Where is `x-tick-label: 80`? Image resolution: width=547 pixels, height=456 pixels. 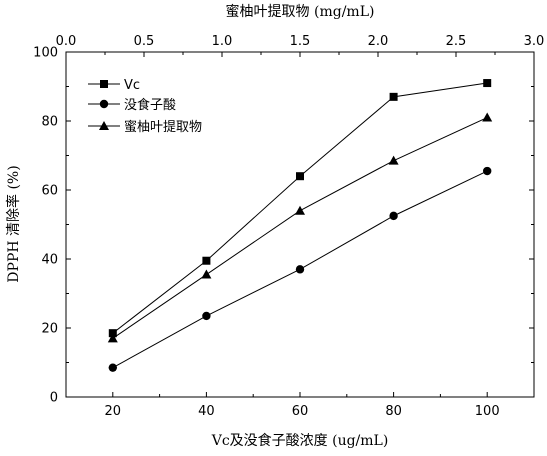
x-tick-label: 80 is located at coordinates (393, 411).